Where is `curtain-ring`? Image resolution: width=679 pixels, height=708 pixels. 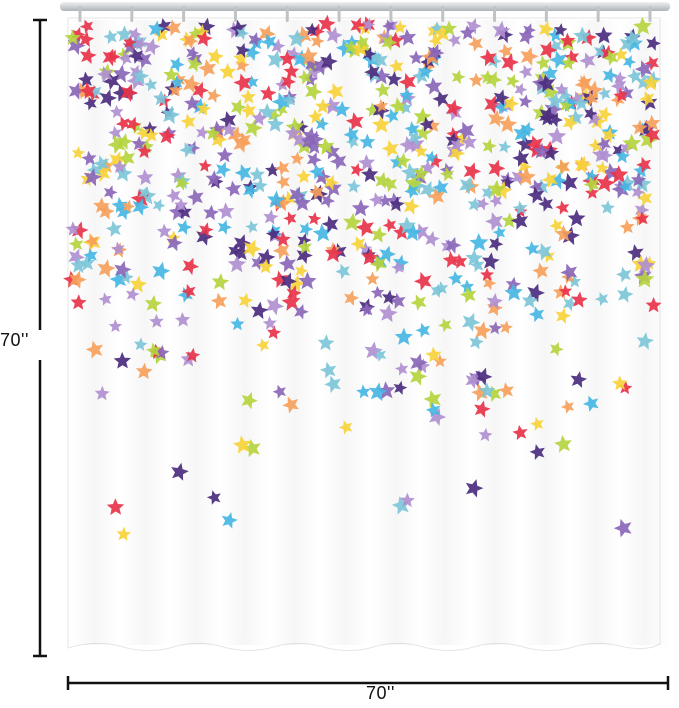
curtain-ring is located at coordinates (650, 14).